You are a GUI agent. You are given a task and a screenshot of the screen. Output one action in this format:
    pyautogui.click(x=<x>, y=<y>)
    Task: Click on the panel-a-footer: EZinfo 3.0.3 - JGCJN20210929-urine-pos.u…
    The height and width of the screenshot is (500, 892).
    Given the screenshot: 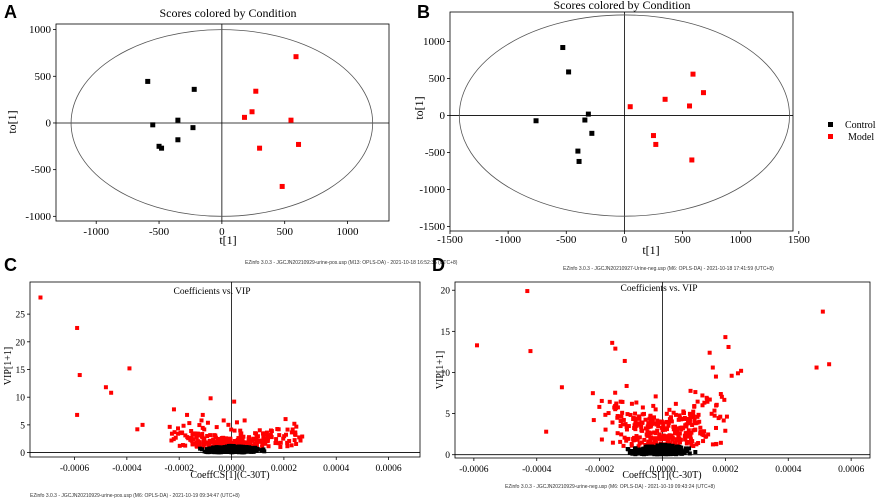 What is the action you would take?
    pyautogui.click(x=351, y=263)
    